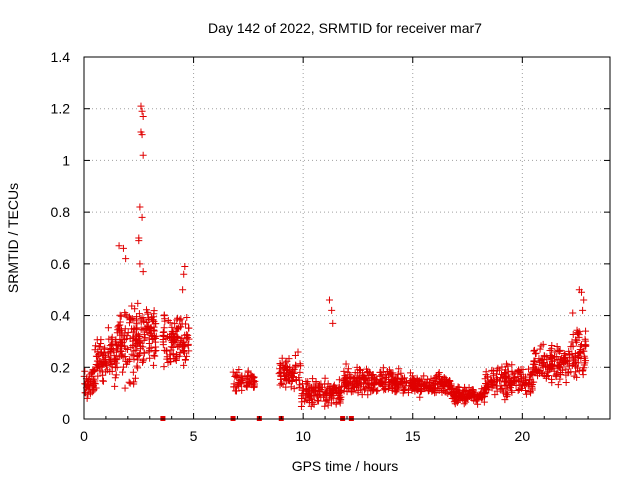 The width and height of the screenshot is (640, 480). What do you see at coordinates (413, 436) in the screenshot?
I see `x-tick-label: 15` at bounding box center [413, 436].